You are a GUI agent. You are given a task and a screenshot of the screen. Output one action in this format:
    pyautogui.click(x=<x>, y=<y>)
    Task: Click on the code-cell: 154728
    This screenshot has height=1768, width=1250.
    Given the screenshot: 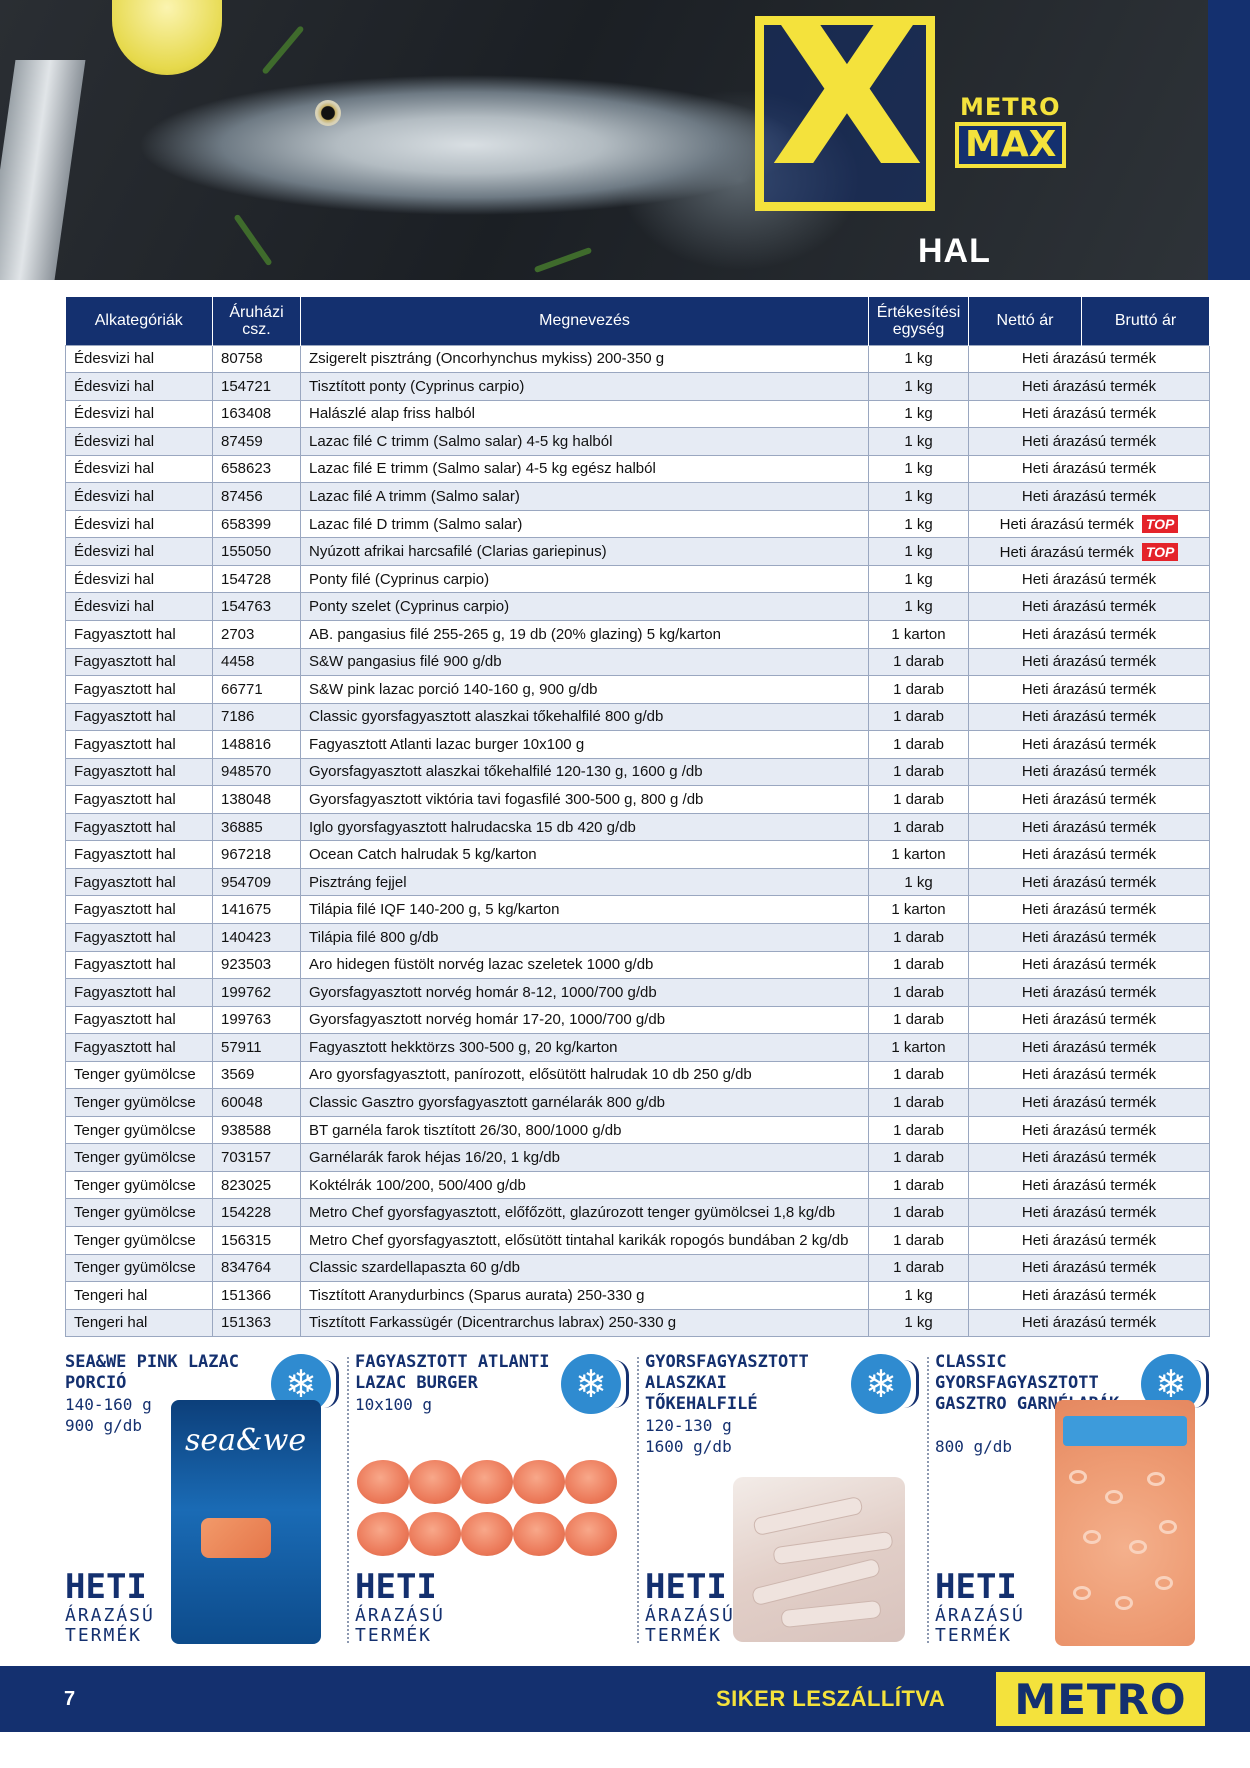 What is the action you would take?
    pyautogui.click(x=256, y=579)
    